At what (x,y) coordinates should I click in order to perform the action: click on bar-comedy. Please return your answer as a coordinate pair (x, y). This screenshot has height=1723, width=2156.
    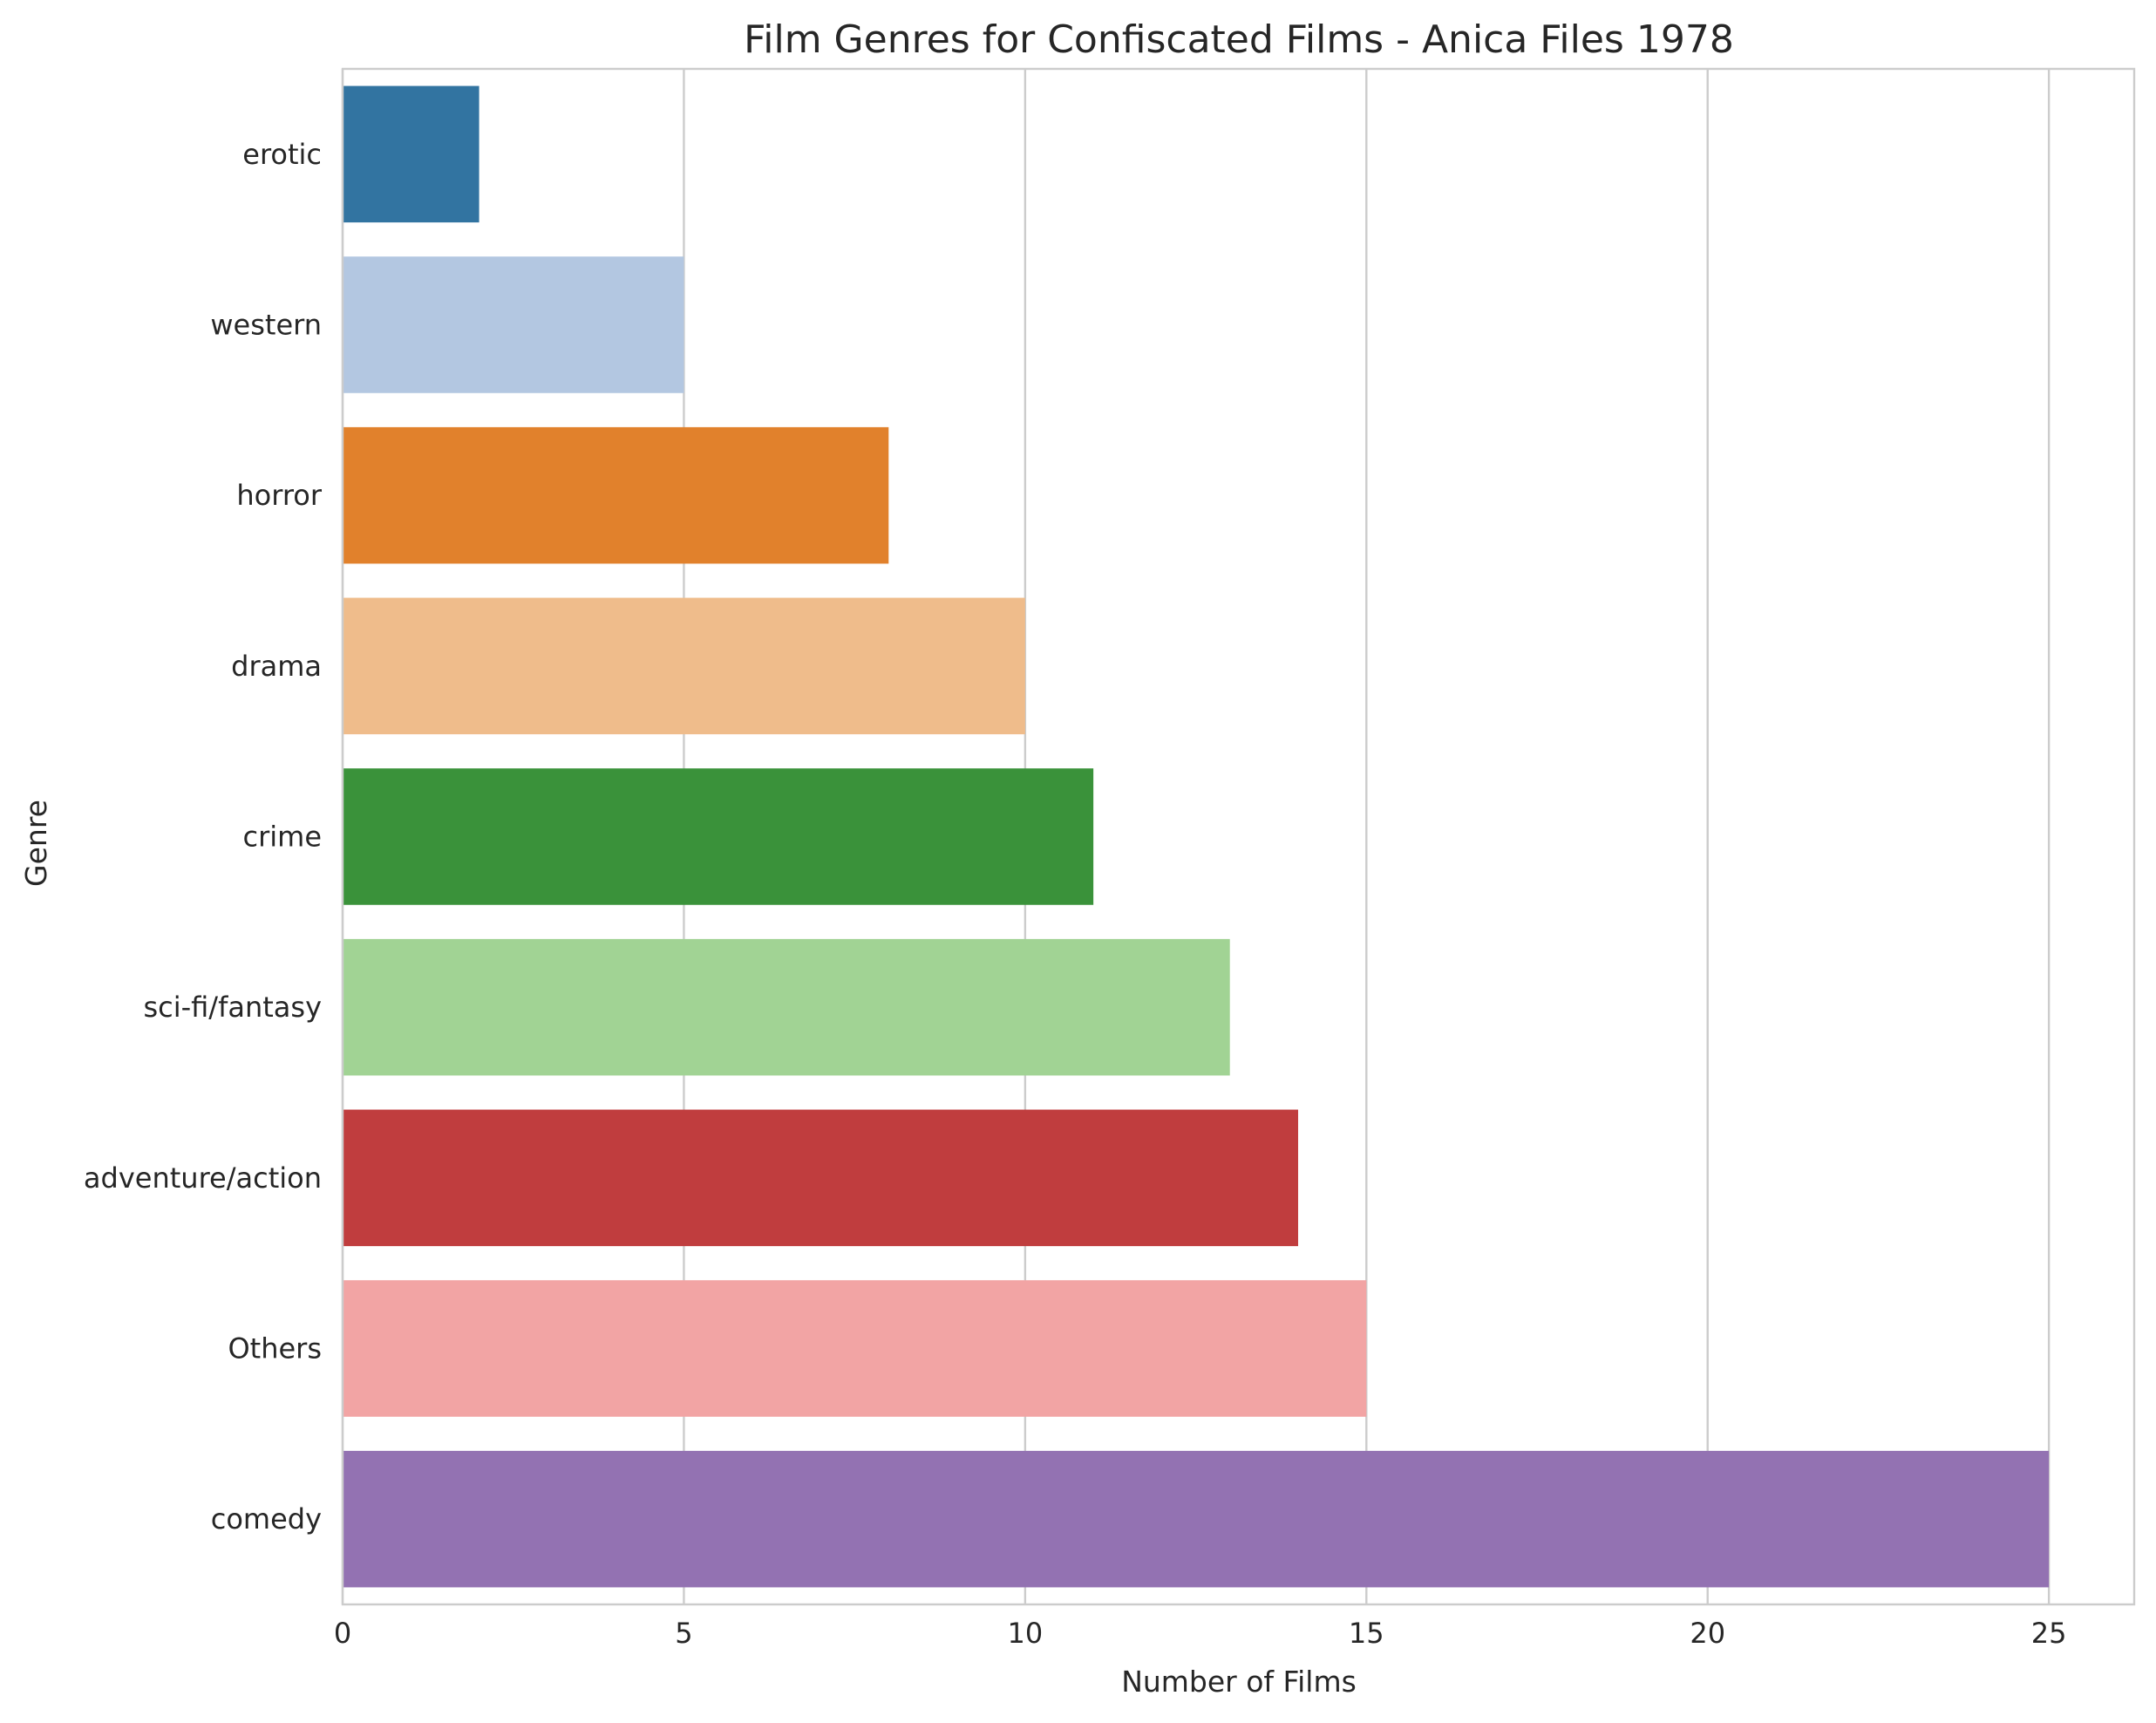
    Looking at the image, I should click on (1196, 1519).